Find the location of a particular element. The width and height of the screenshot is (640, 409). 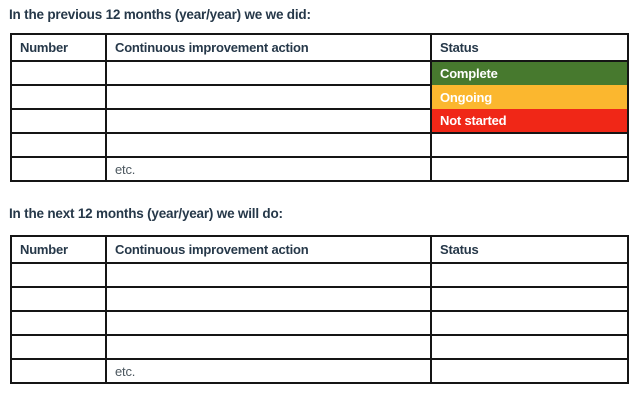

status-cell-complete: Complete is located at coordinates (529, 73).